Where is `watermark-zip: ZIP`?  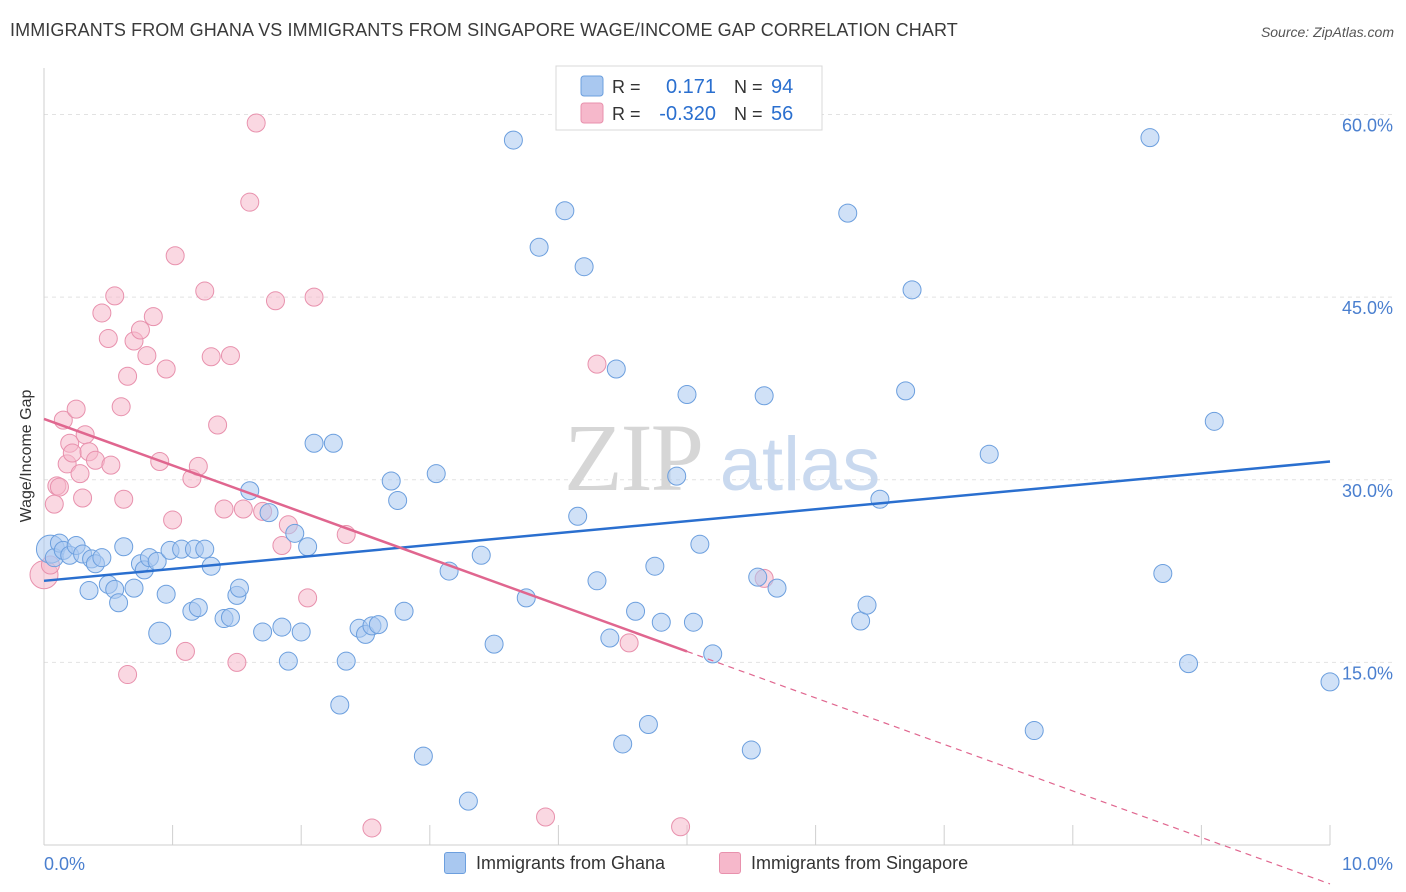
watermark-zip: ZIP is located at coordinates (633, 457).